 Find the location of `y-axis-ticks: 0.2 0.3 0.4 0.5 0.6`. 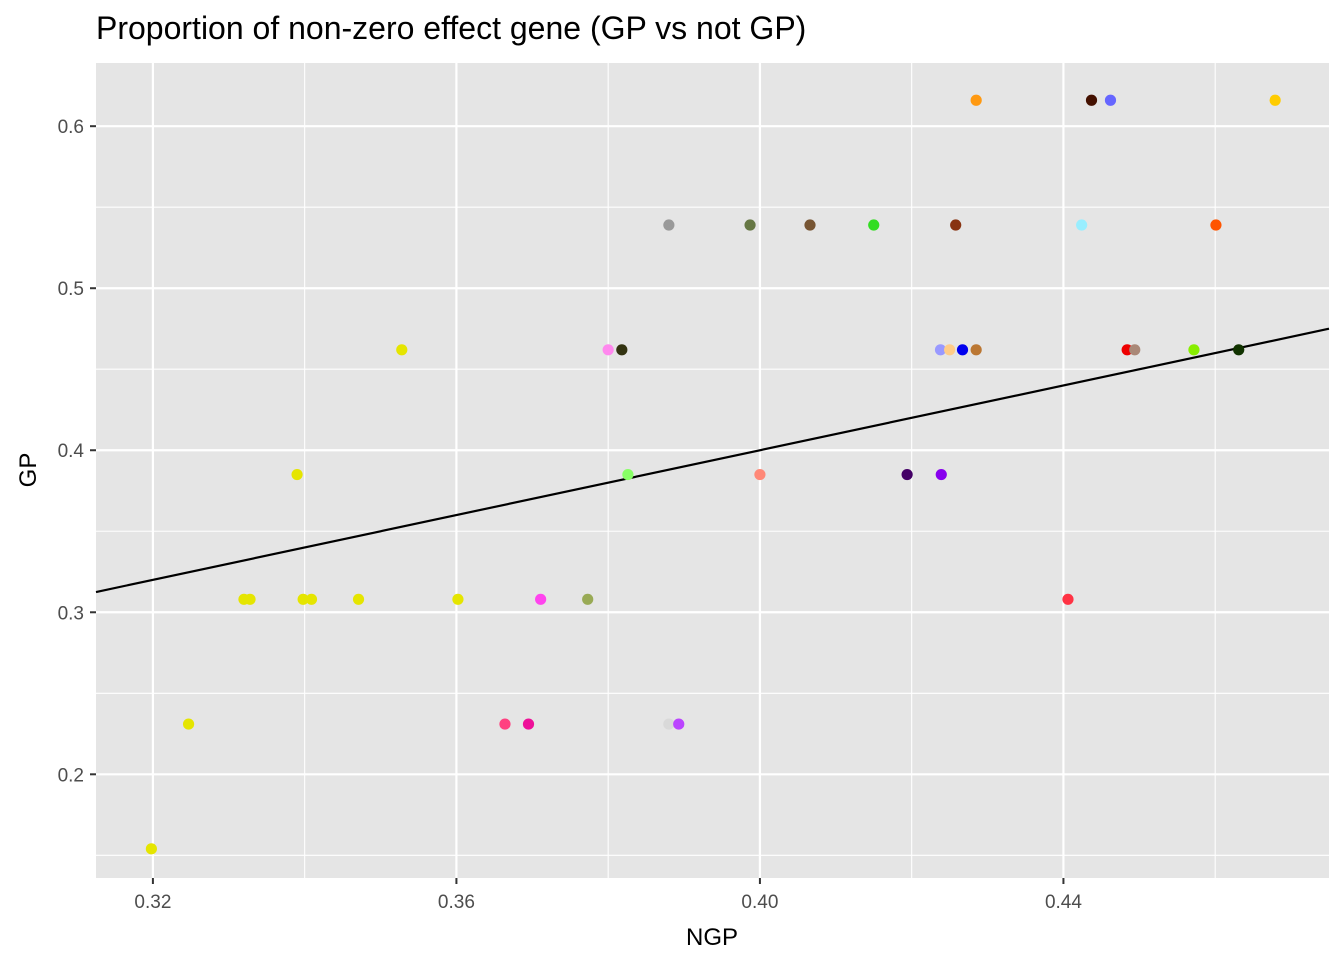

y-axis-ticks: 0.2 0.3 0.4 0.5 0.6 is located at coordinates (77, 451).